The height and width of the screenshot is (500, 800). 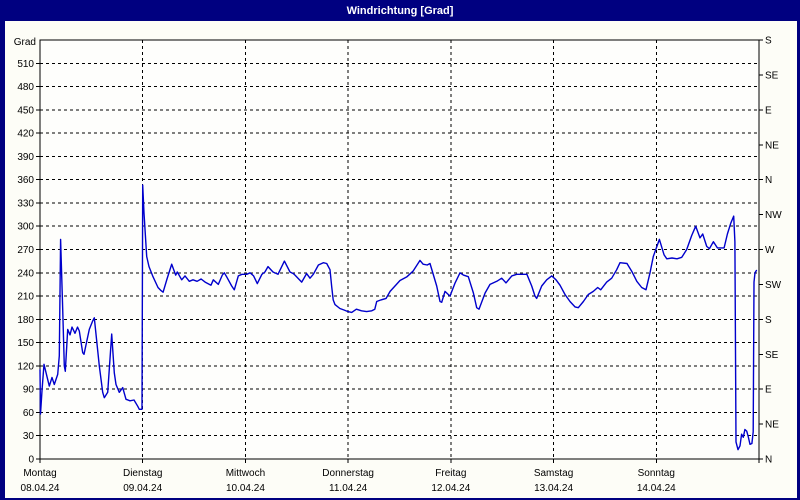 What do you see at coordinates (245, 473) in the screenshot?
I see `x-day-name: Mittwoch` at bounding box center [245, 473].